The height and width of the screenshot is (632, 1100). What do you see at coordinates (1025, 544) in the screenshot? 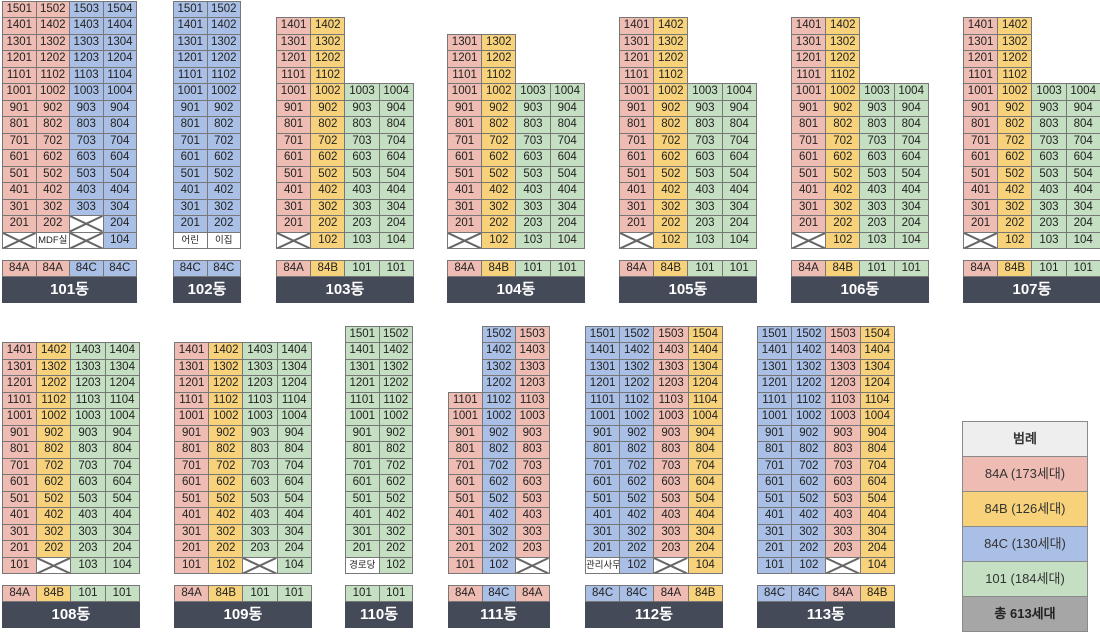
I see `legend-item-84c: 84C (130세대)` at bounding box center [1025, 544].